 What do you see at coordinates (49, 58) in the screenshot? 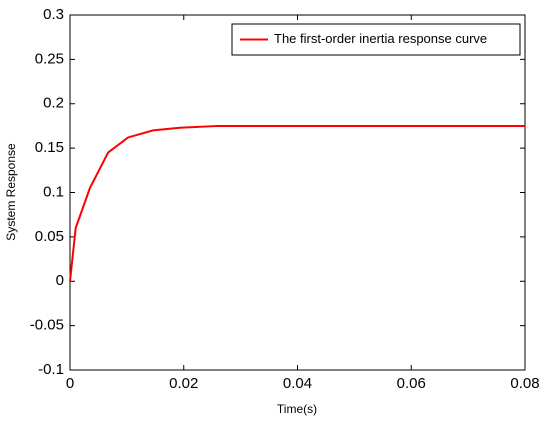
I see `y-tick-label: 0.25` at bounding box center [49, 58].